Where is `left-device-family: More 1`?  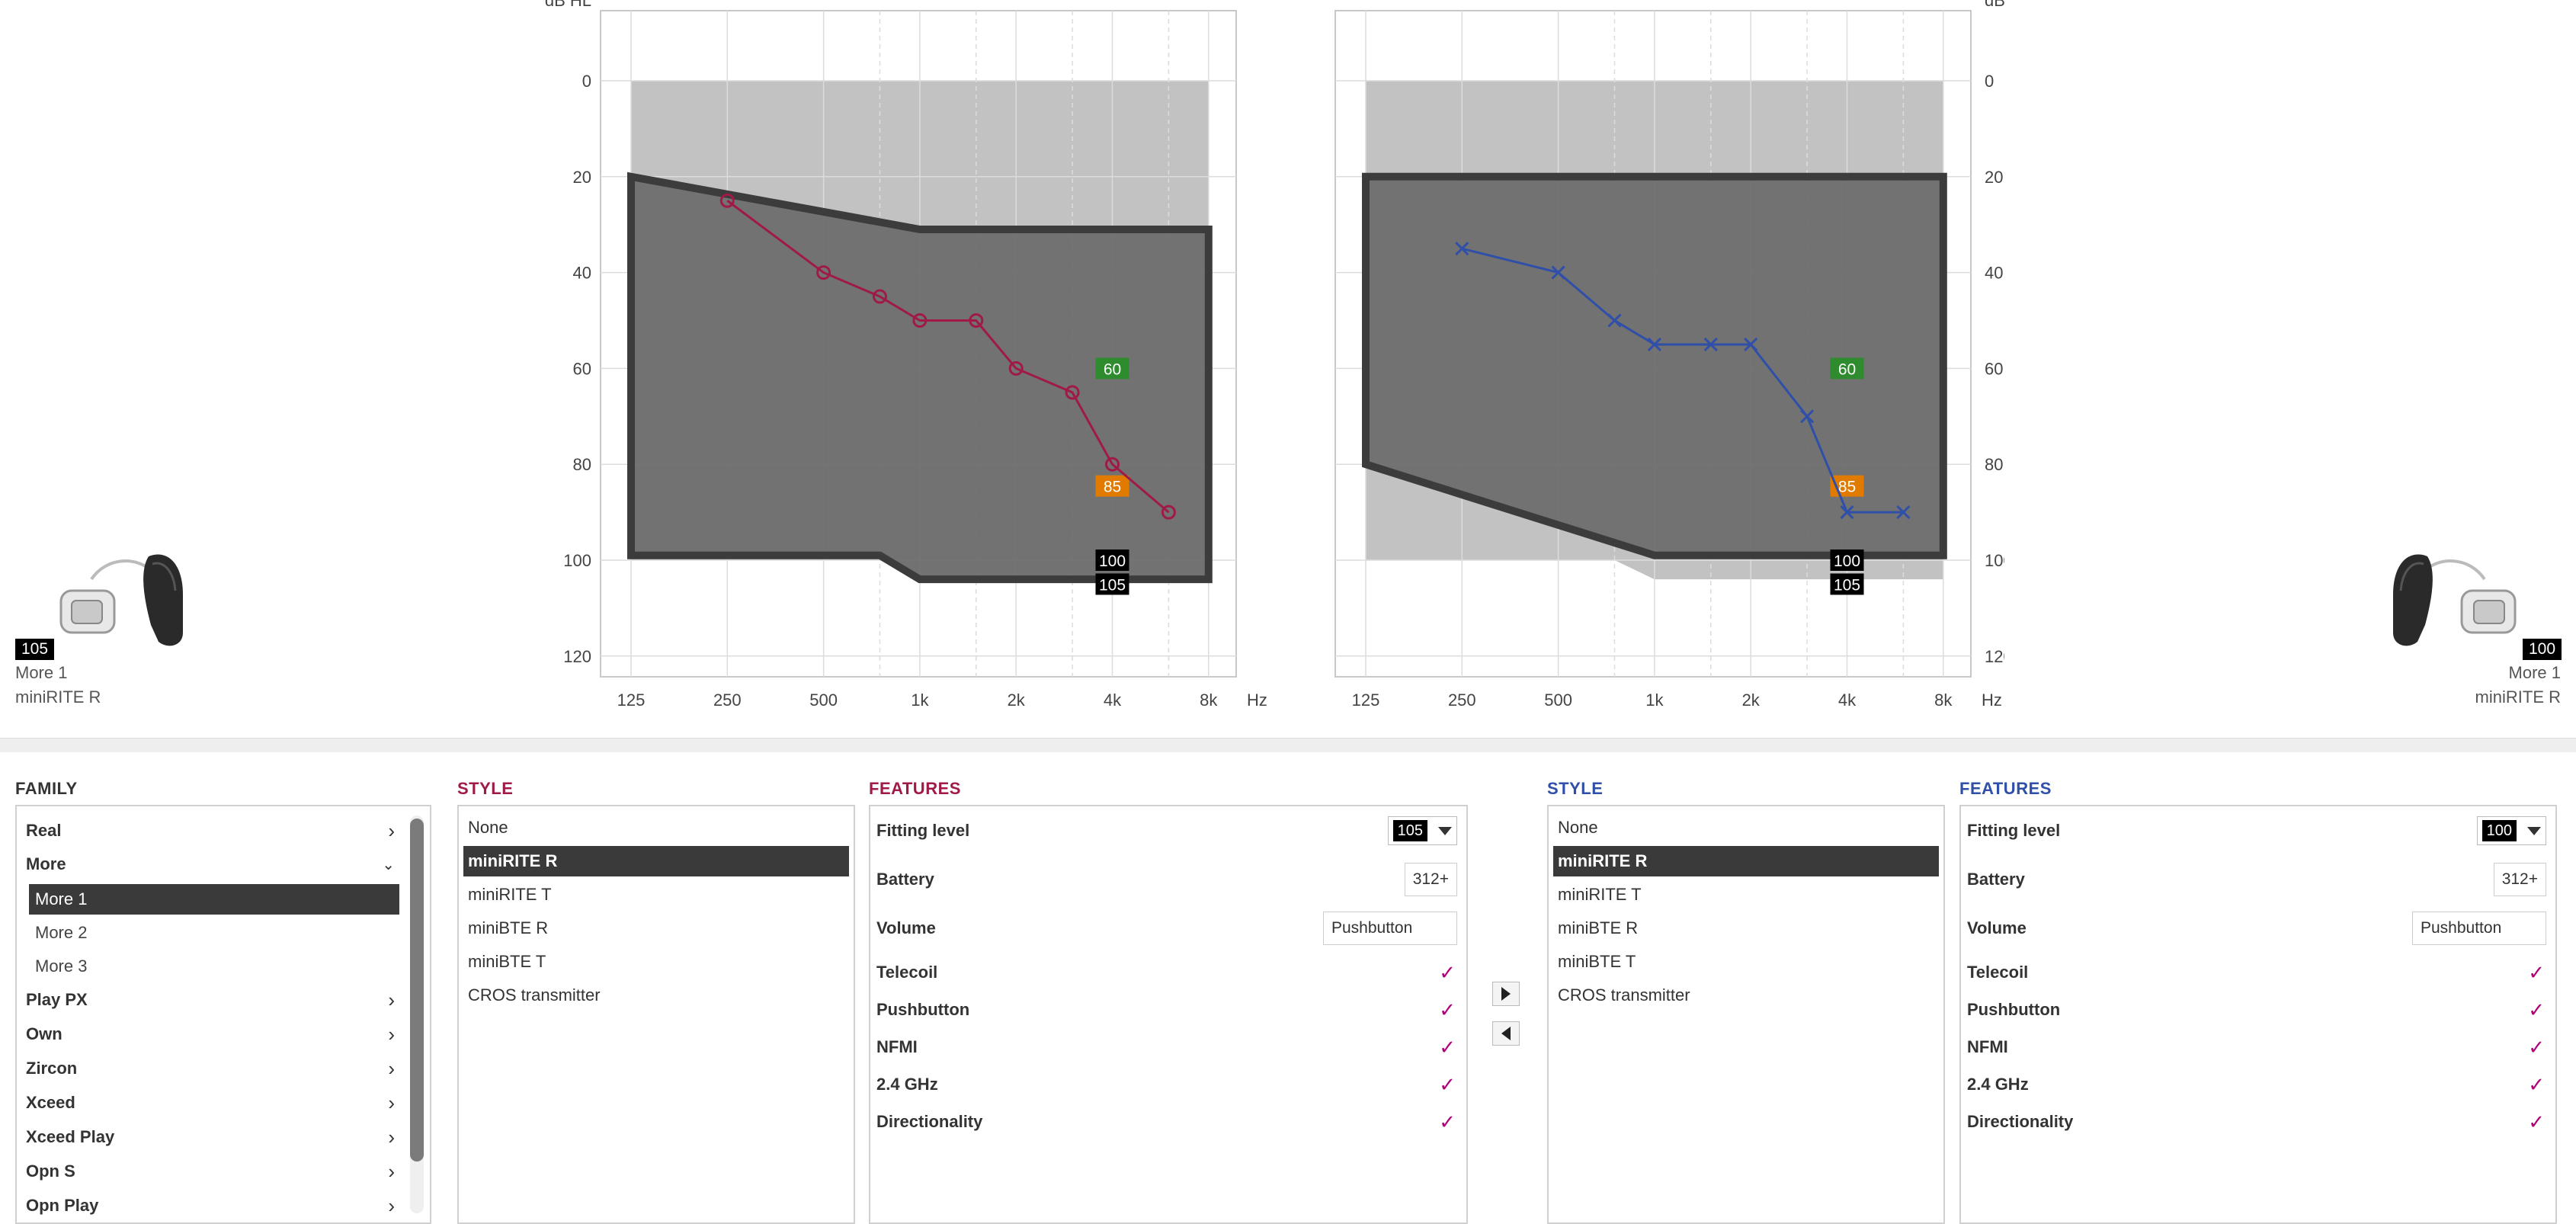
left-device-family: More 1 is located at coordinates (41, 673).